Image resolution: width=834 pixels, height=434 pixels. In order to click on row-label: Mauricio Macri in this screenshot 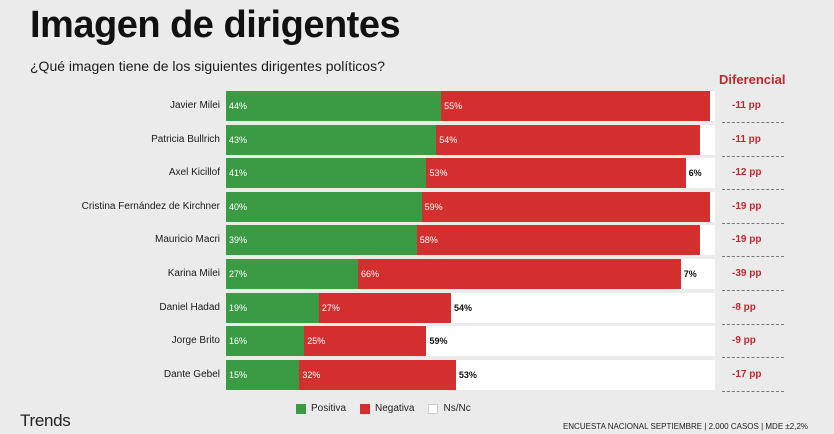, I will do `click(187, 240)`.